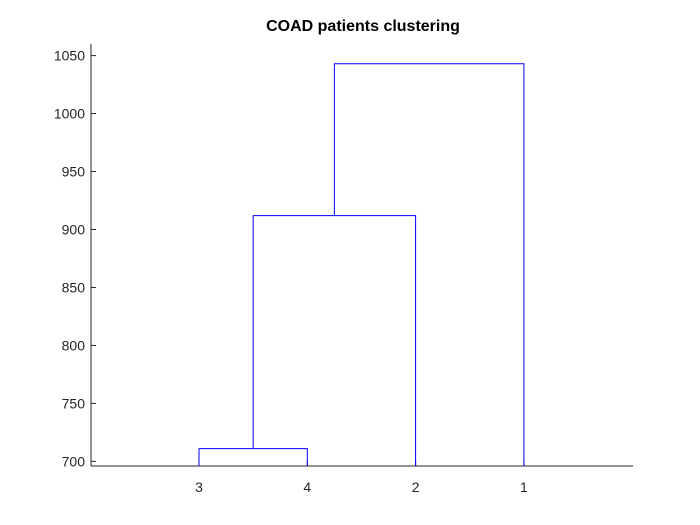 Image resolution: width=700 pixels, height=525 pixels. I want to click on chart-title: COAD patients clustering, so click(363, 26).